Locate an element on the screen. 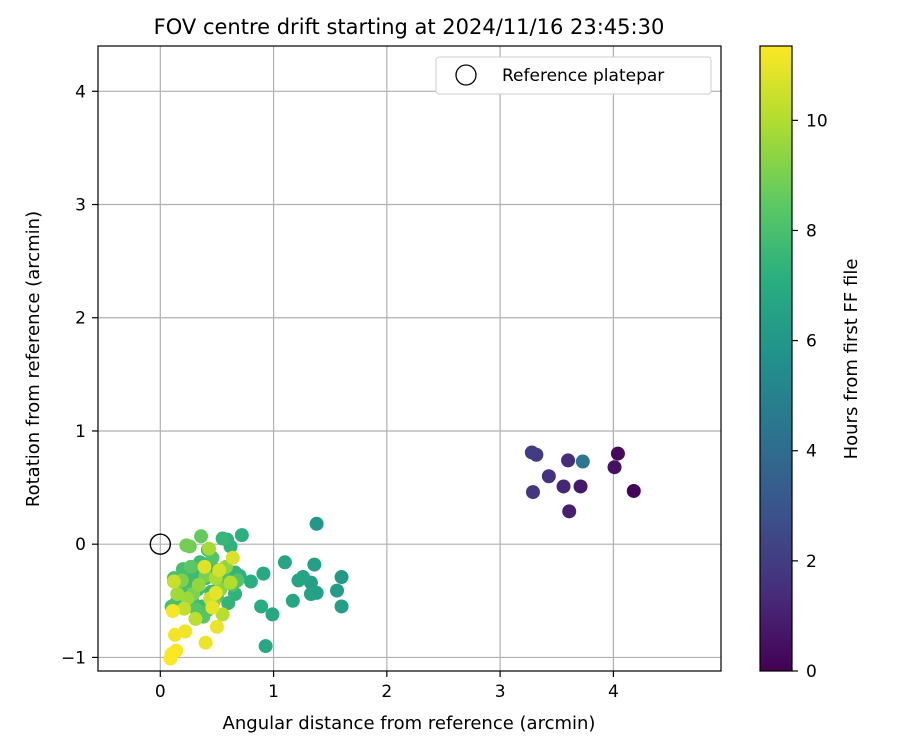 The image size is (900, 750). reference-platepar-marker is located at coordinates (160, 544).